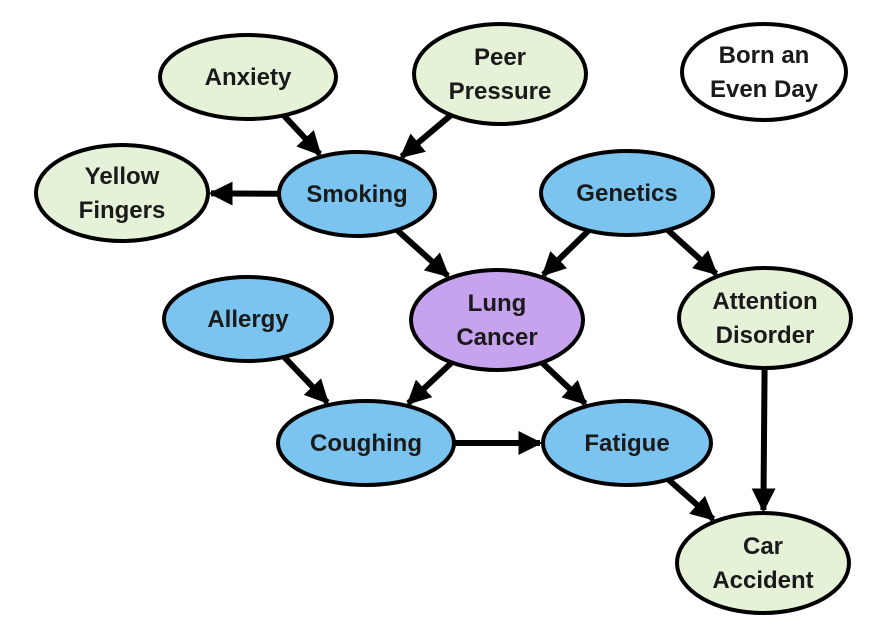 Image resolution: width=893 pixels, height=629 pixels. I want to click on edge-lung-cancer-to-coughing, so click(430, 383).